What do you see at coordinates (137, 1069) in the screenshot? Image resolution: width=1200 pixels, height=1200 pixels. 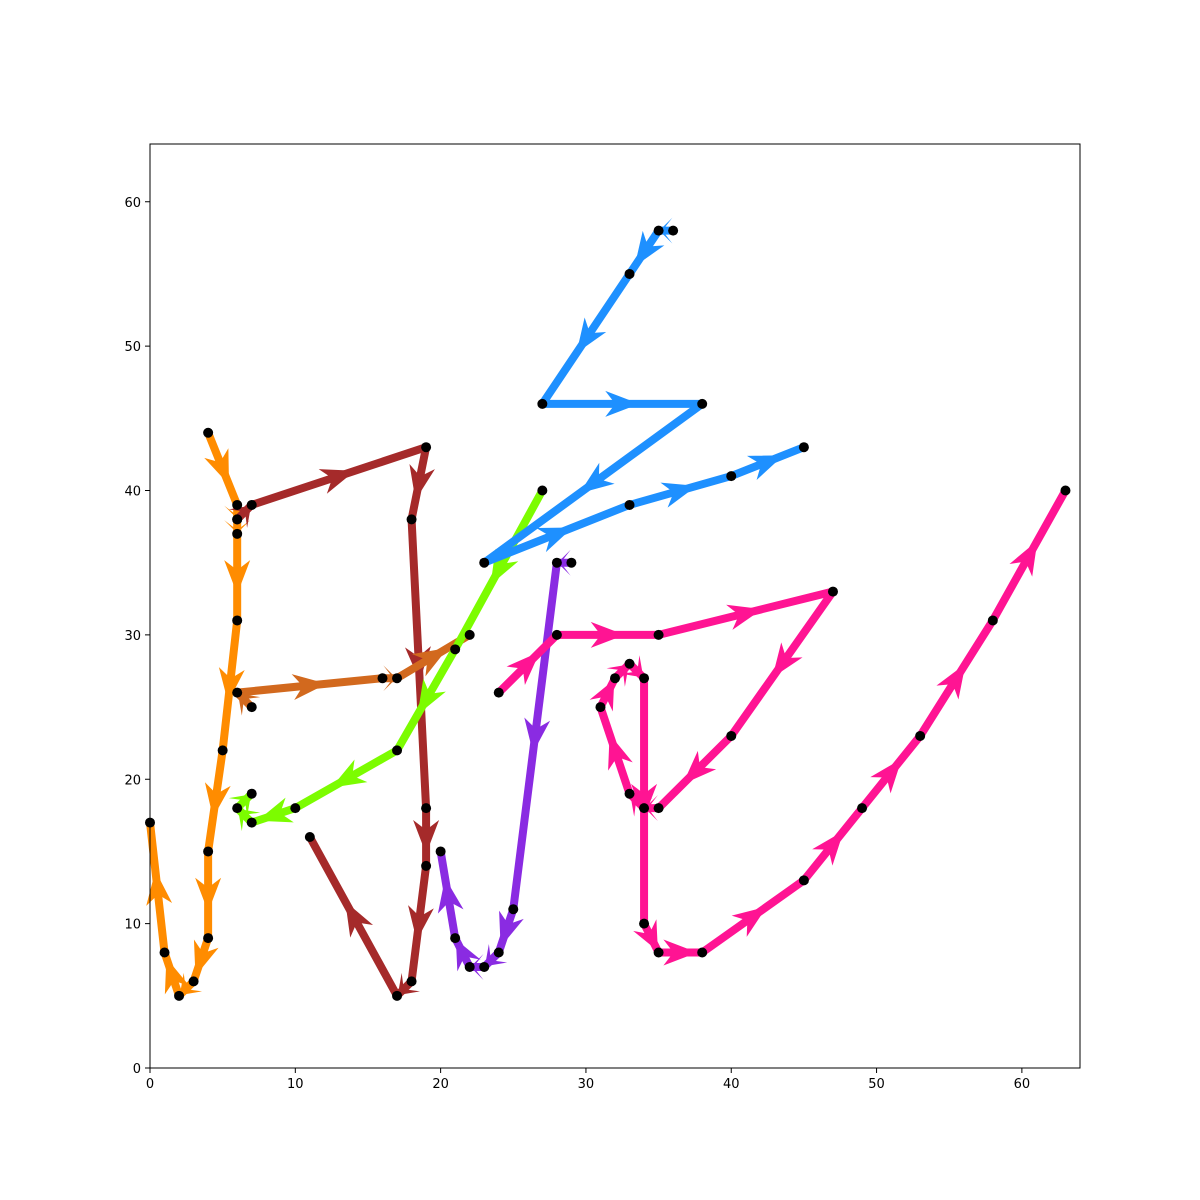 I see `y-tick-label: 0` at bounding box center [137, 1069].